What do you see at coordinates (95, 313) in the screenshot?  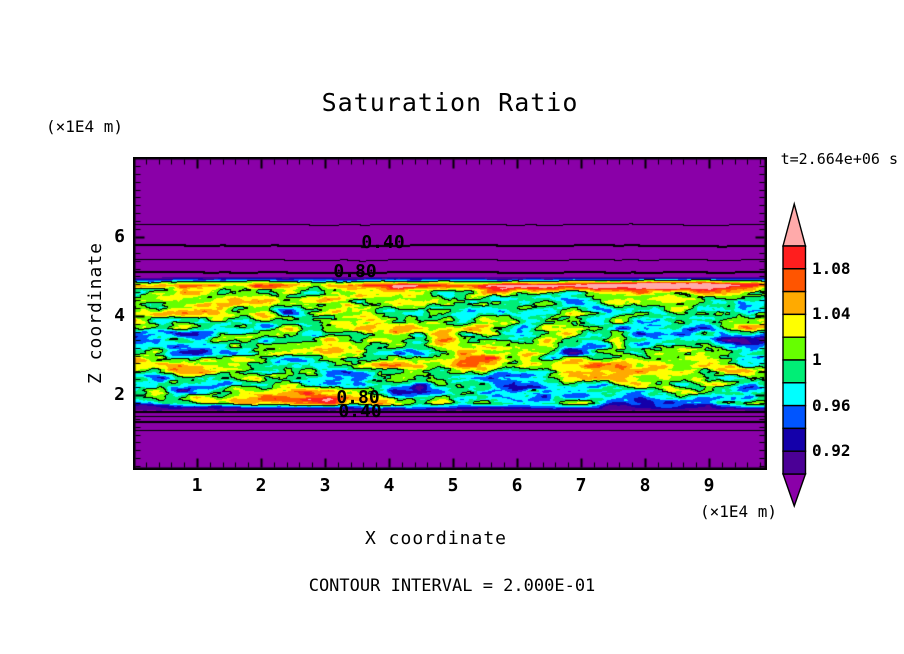 I see `y-axis-title: Z coordinate` at bounding box center [95, 313].